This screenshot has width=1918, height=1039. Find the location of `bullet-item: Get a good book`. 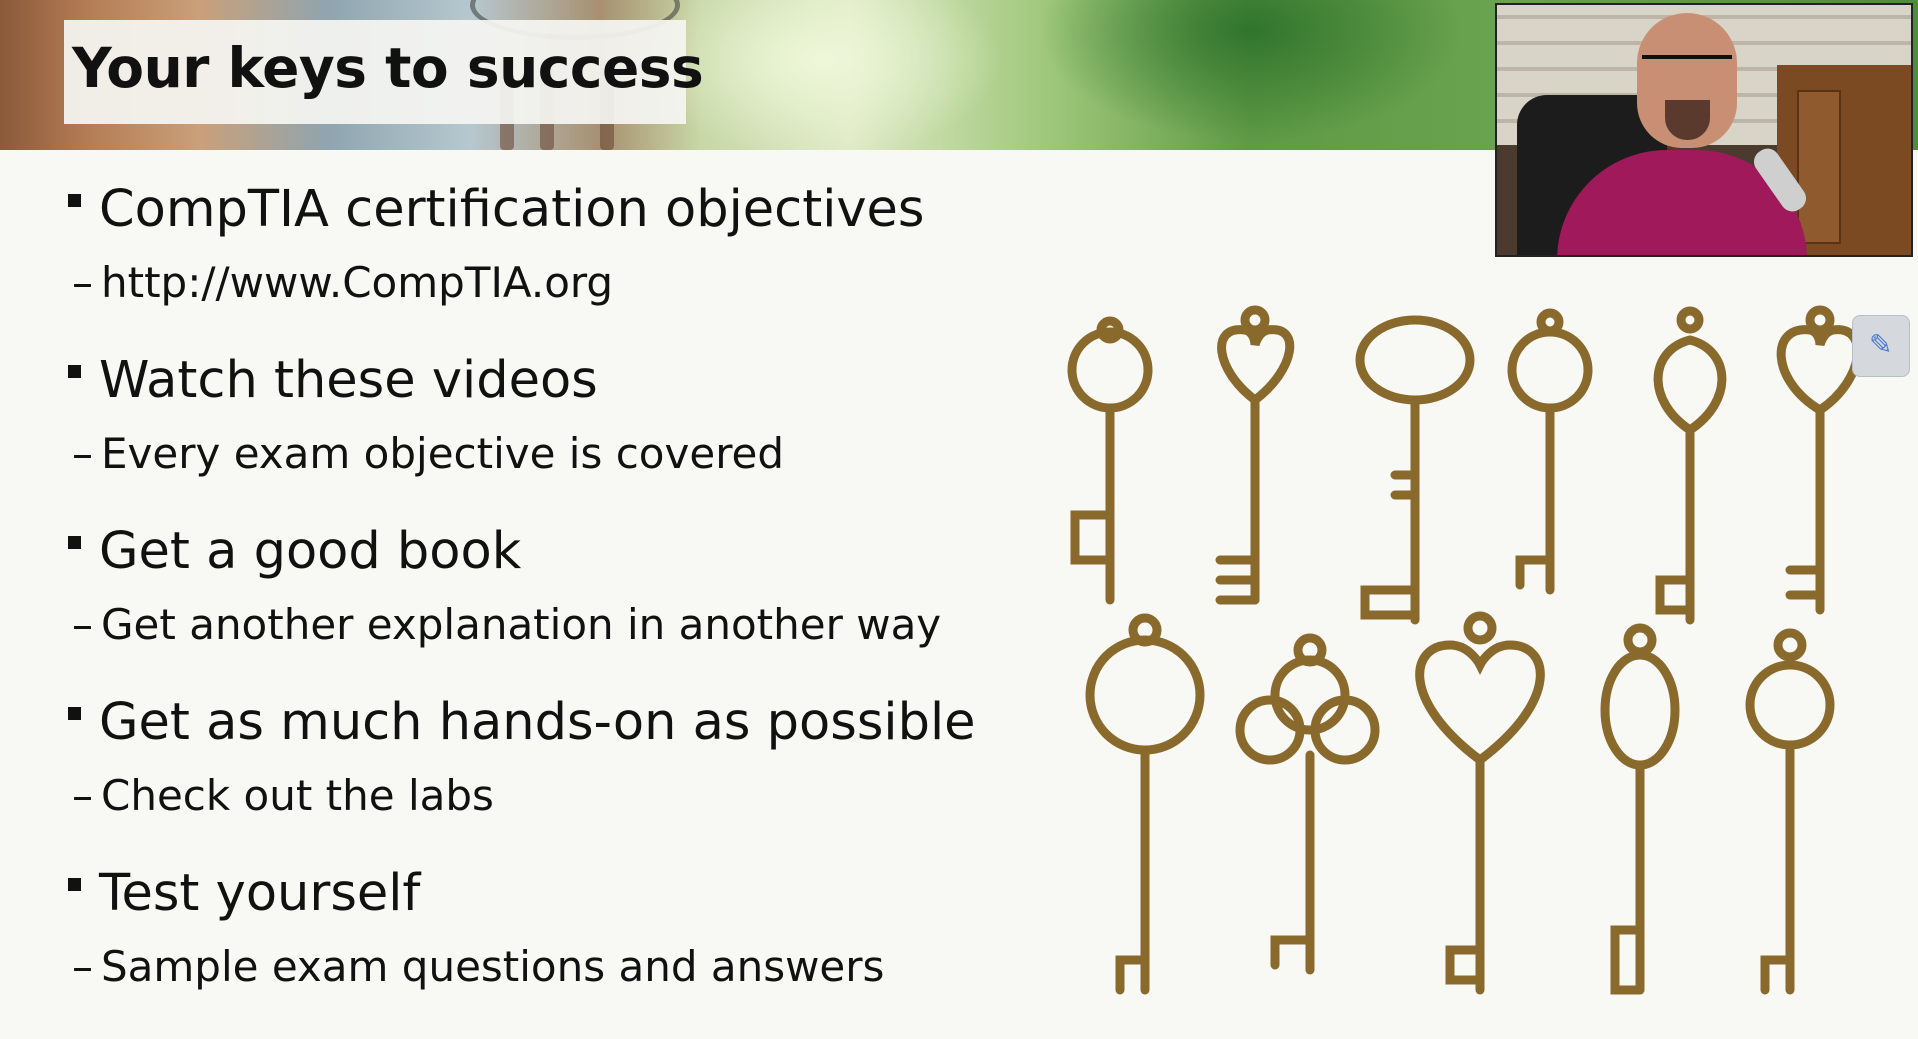

bullet-item: Get a good book is located at coordinates (294, 551).